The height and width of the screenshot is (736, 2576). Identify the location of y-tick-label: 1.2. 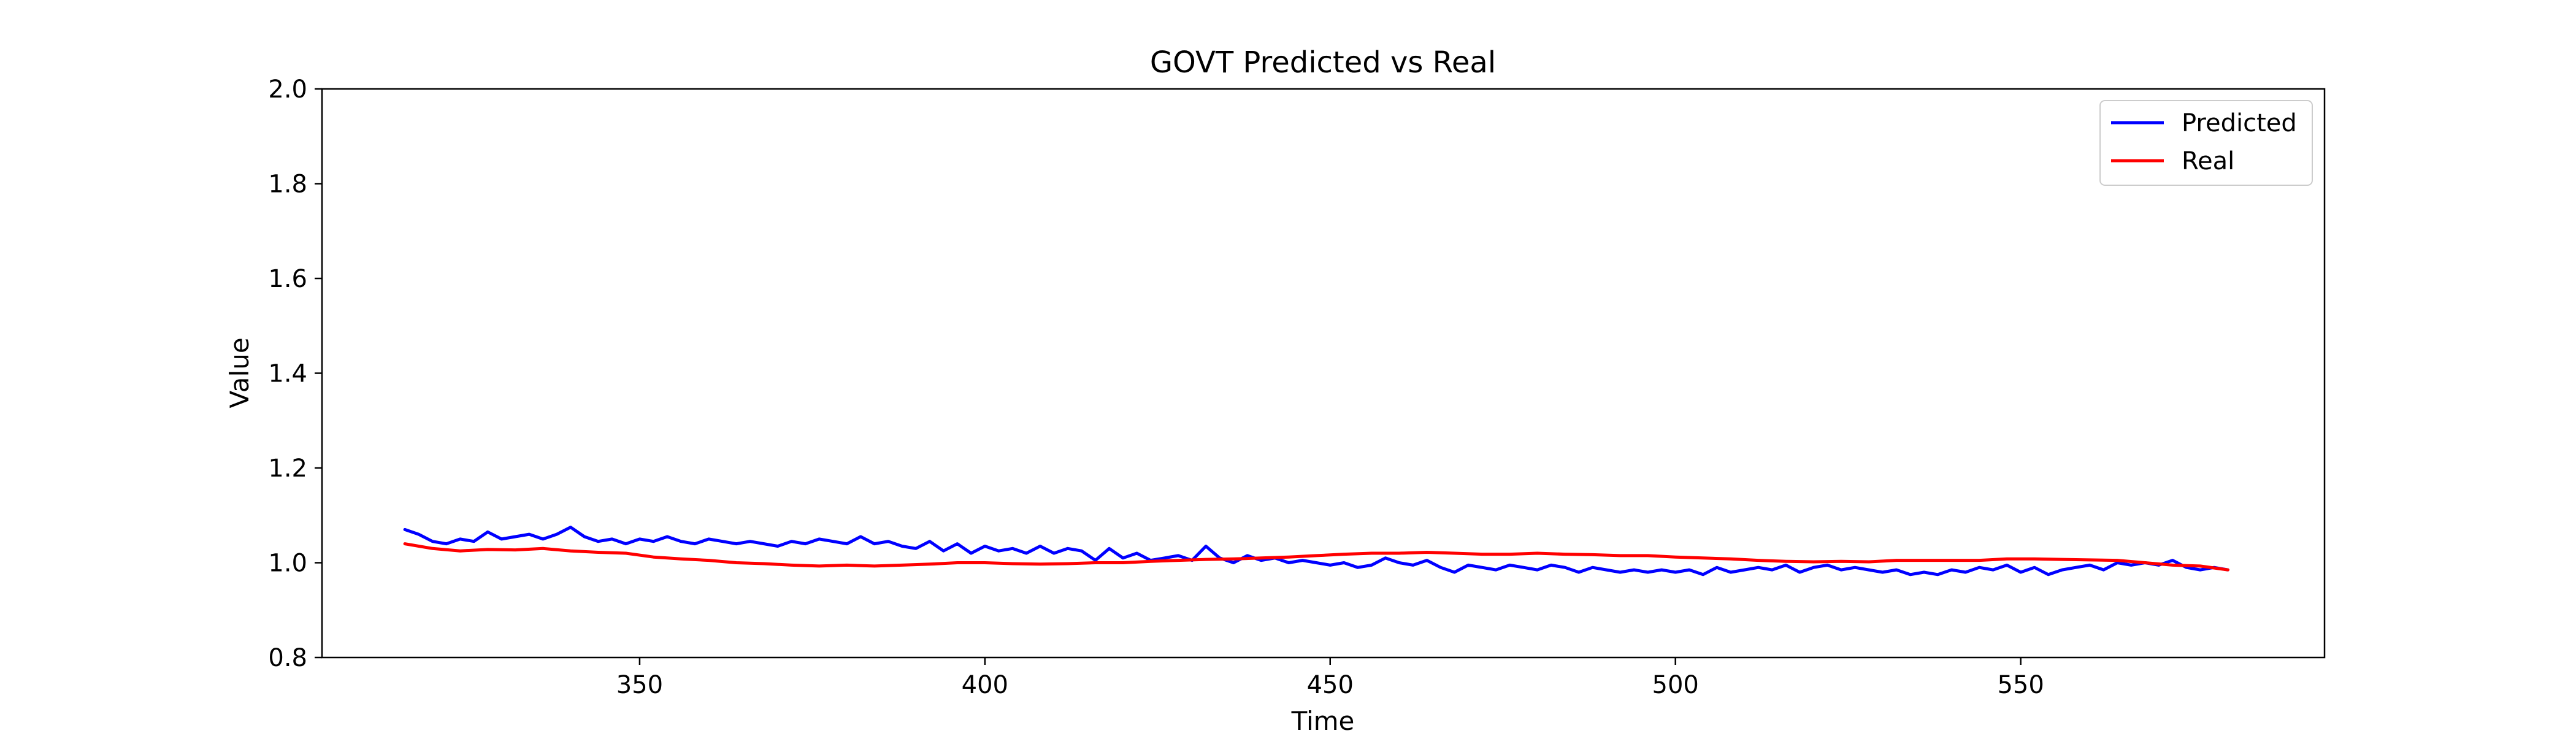
(287, 468).